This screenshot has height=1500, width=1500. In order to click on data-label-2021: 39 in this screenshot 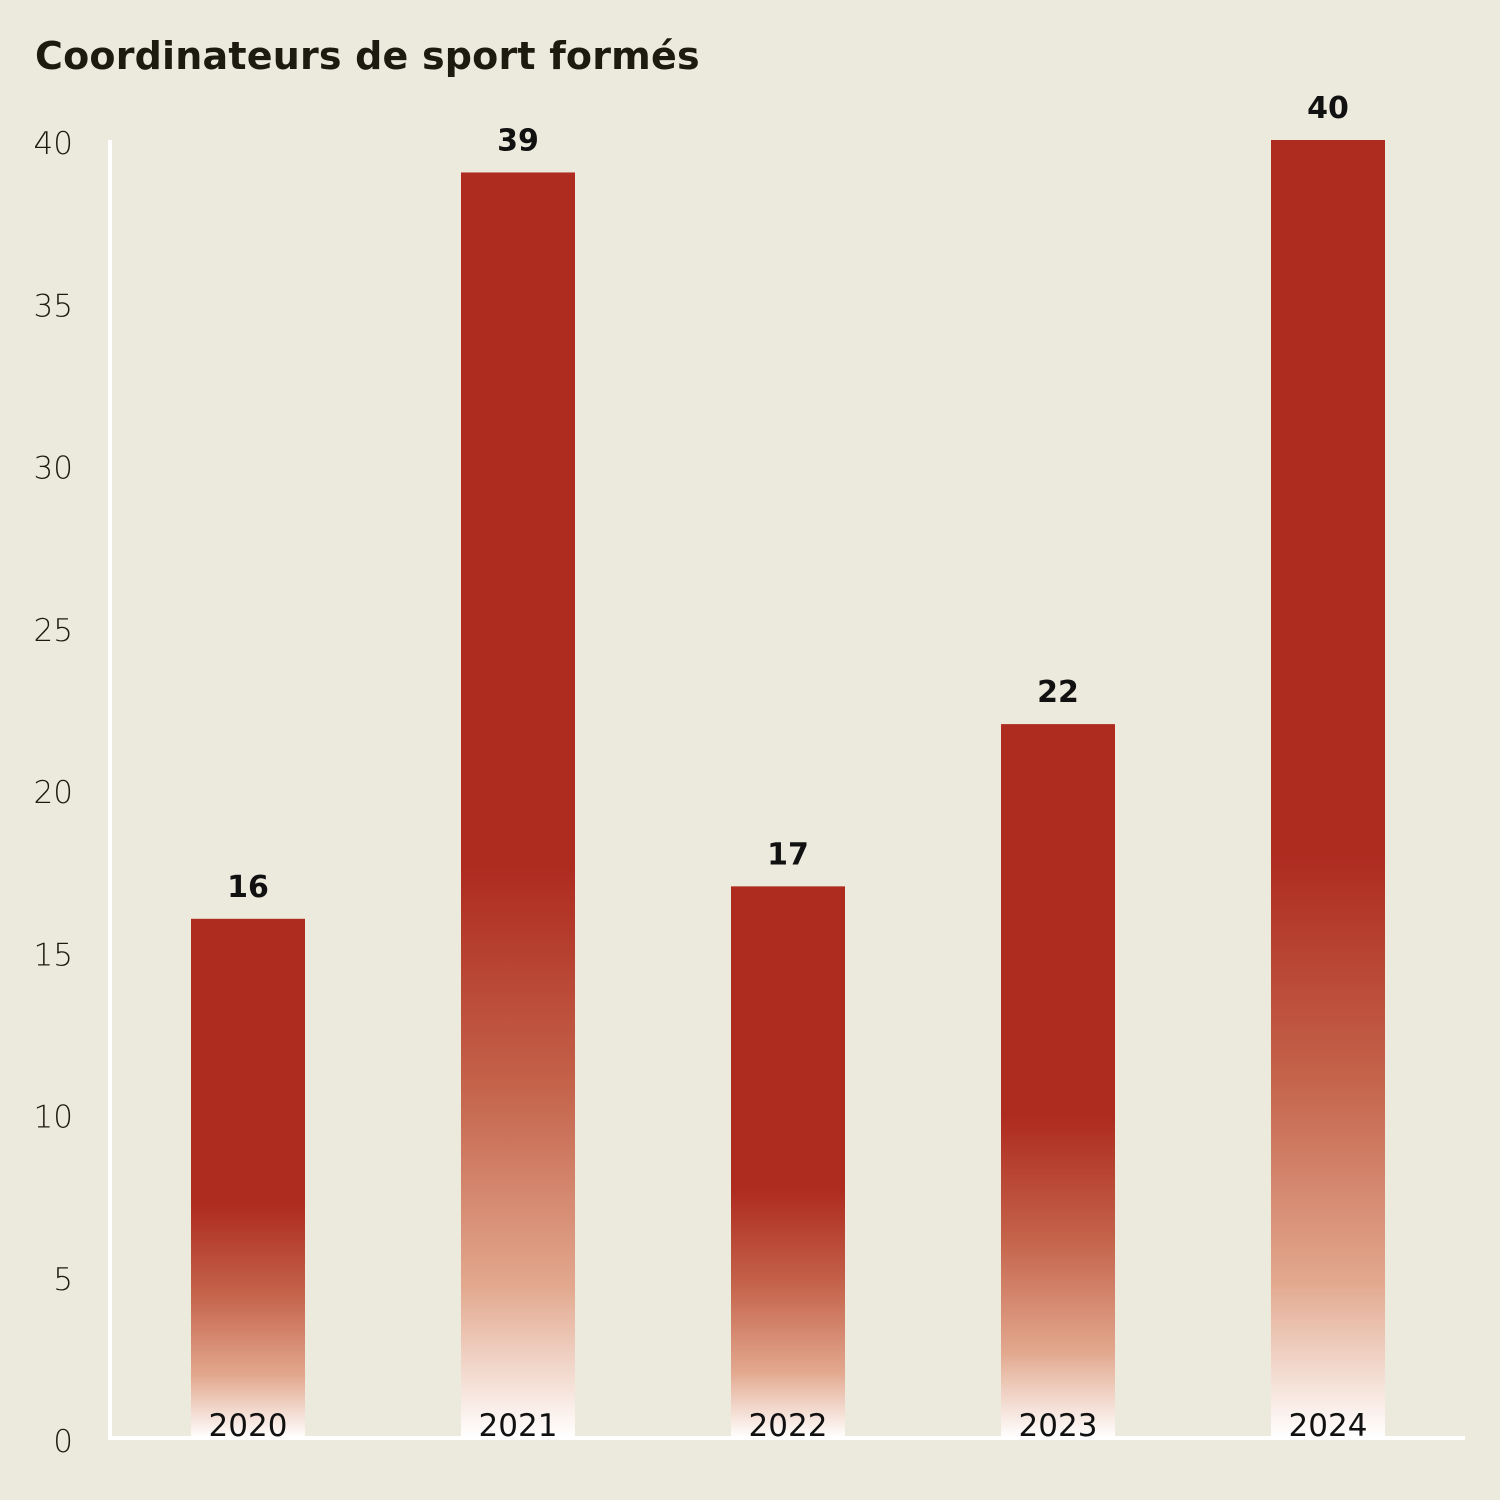, I will do `click(518, 140)`.